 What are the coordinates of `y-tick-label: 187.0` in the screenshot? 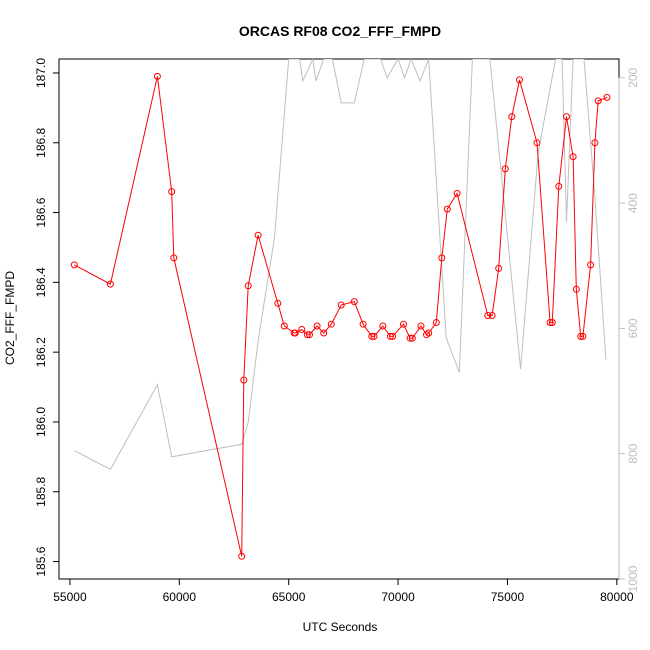 It's located at (41, 73).